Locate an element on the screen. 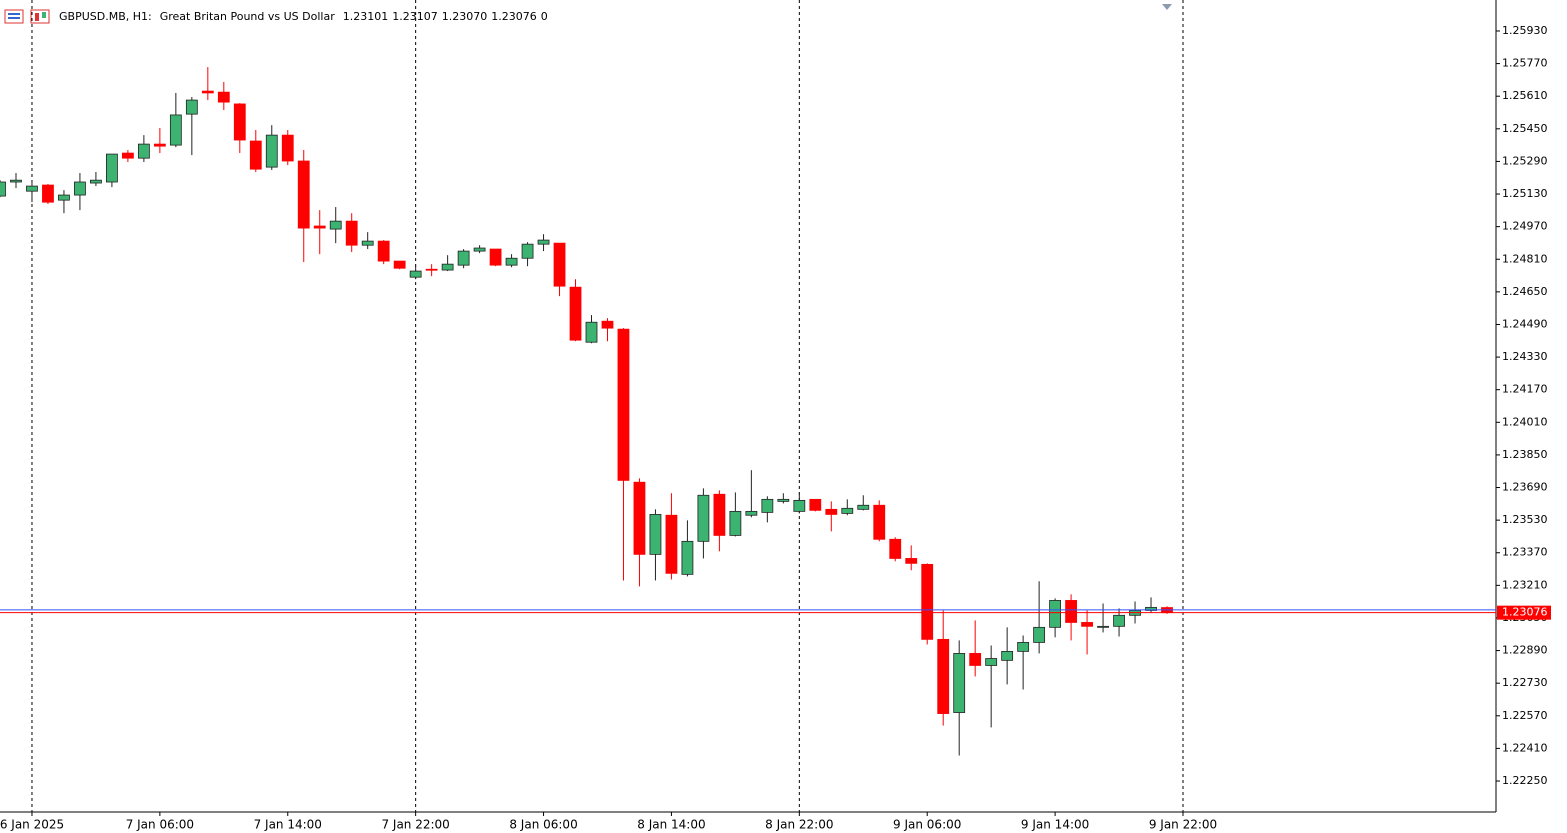 The width and height of the screenshot is (1567, 833). y-tick-label: 1.25610 is located at coordinates (1525, 95).